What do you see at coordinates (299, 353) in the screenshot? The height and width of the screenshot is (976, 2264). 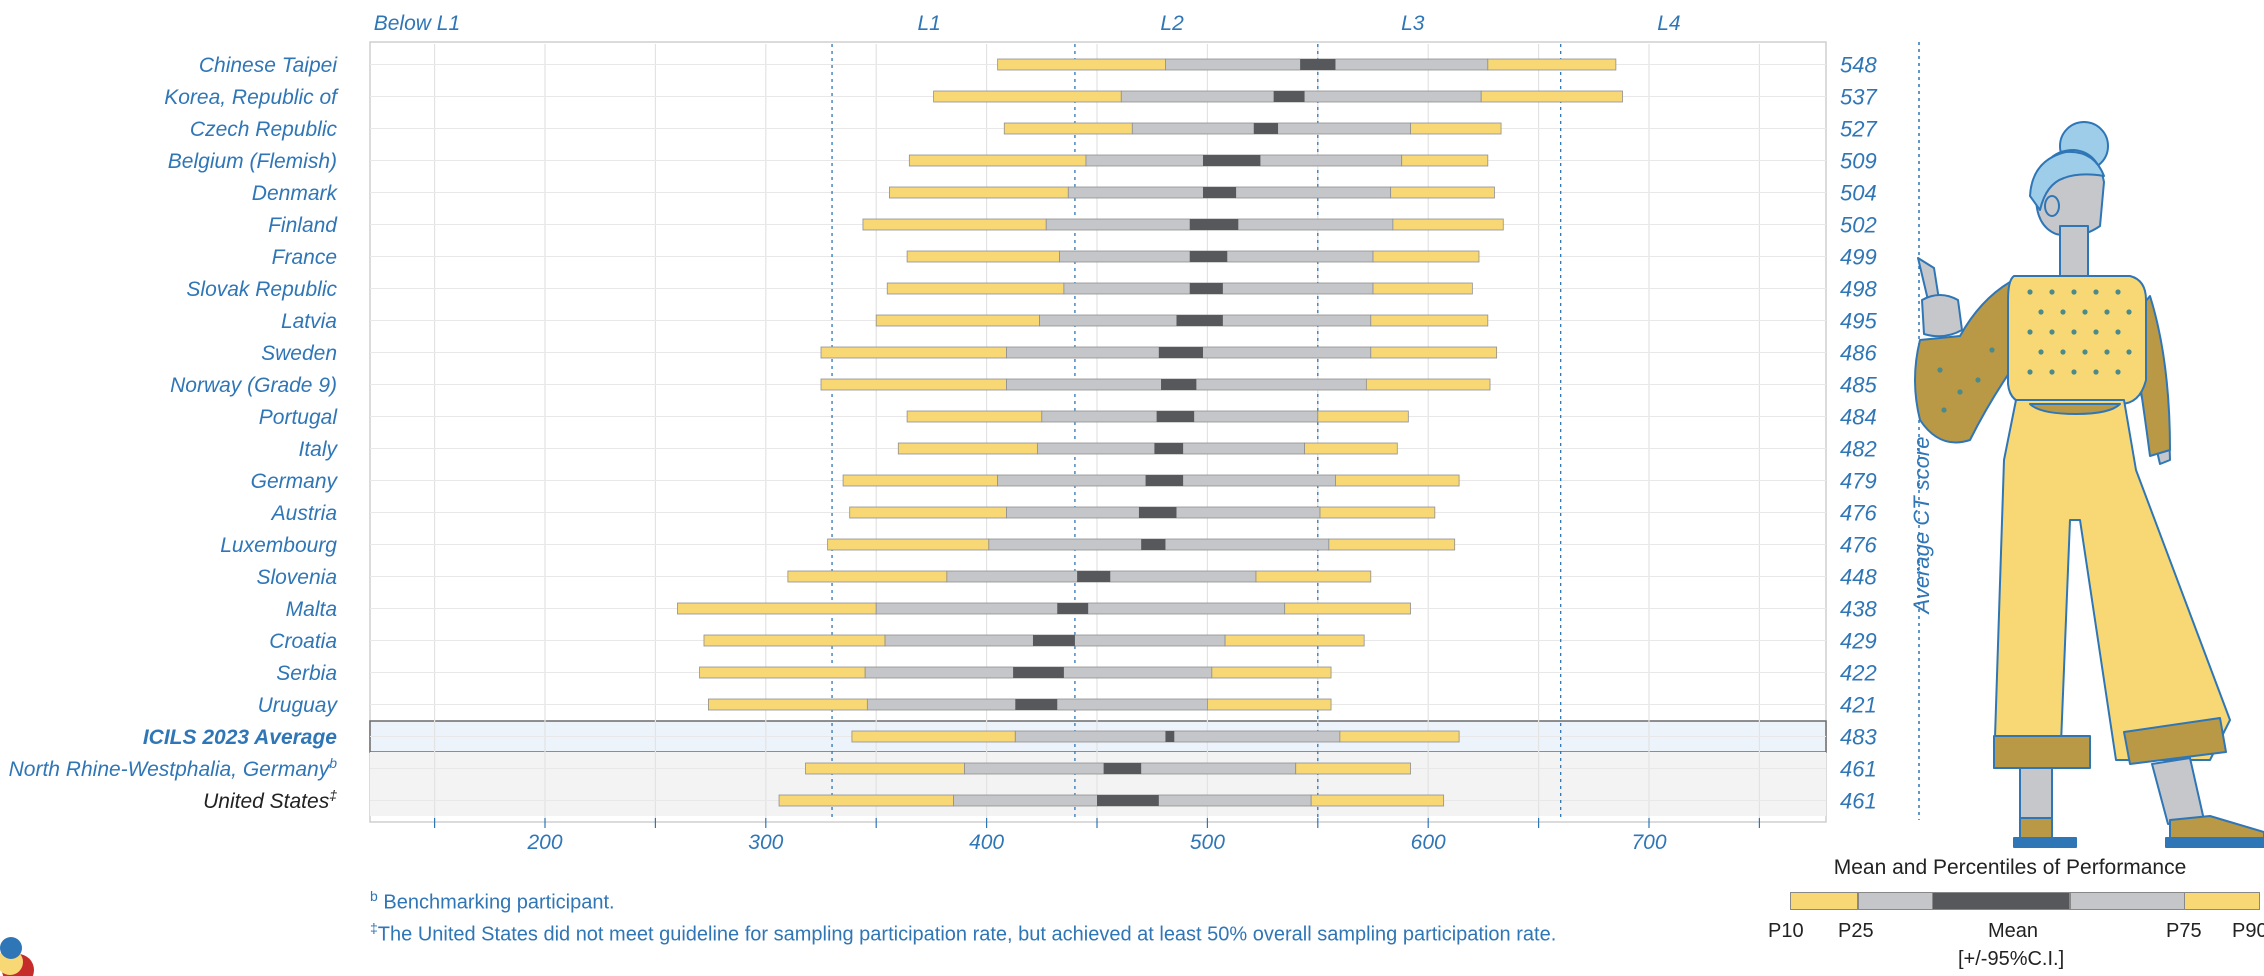 I see `country-name: Sweden` at bounding box center [299, 353].